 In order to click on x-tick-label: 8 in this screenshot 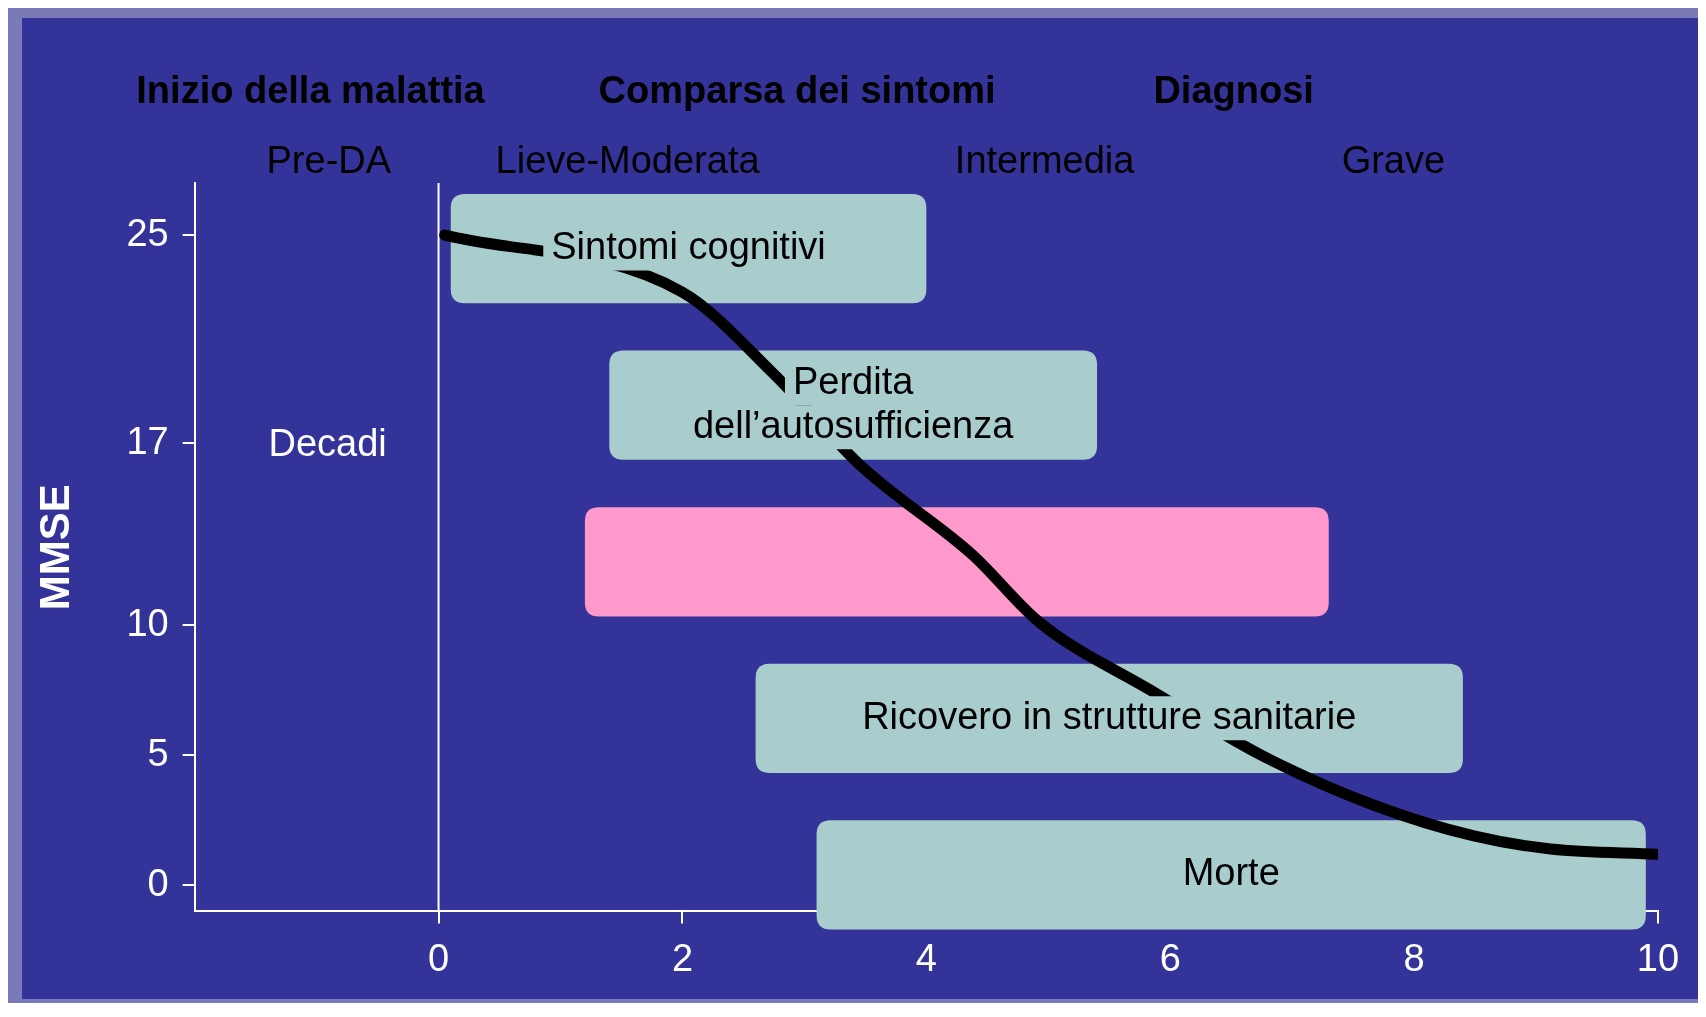, I will do `click(1414, 957)`.